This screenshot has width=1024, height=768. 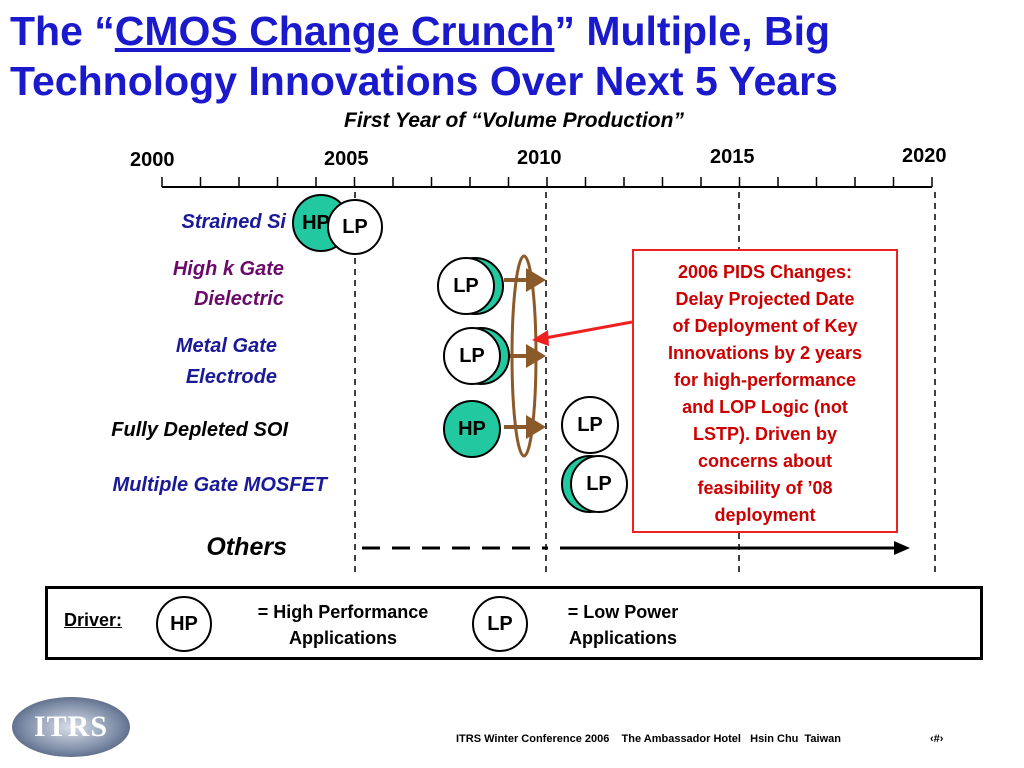 I want to click on year-label: 2005, so click(x=346, y=159).